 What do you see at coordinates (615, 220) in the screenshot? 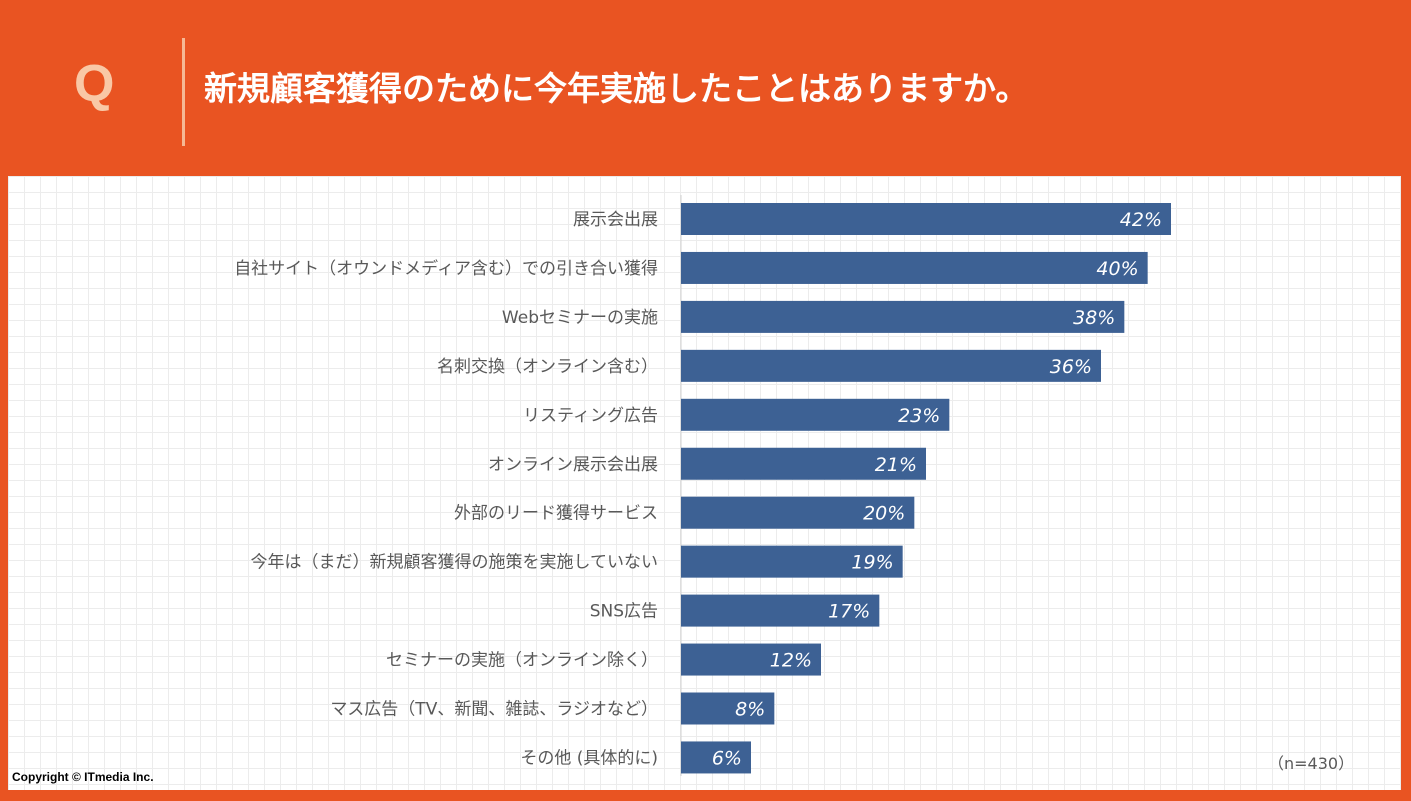
I see `category-label: 展示会出展` at bounding box center [615, 220].